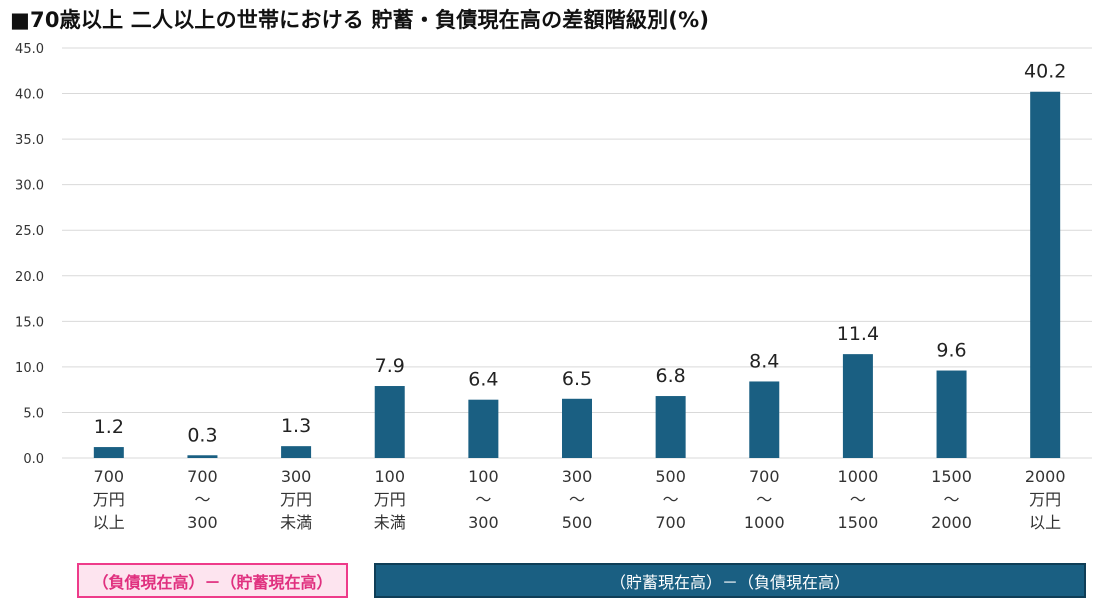  What do you see at coordinates (29, 368) in the screenshot?
I see `y-tick-label: 10.0` at bounding box center [29, 368].